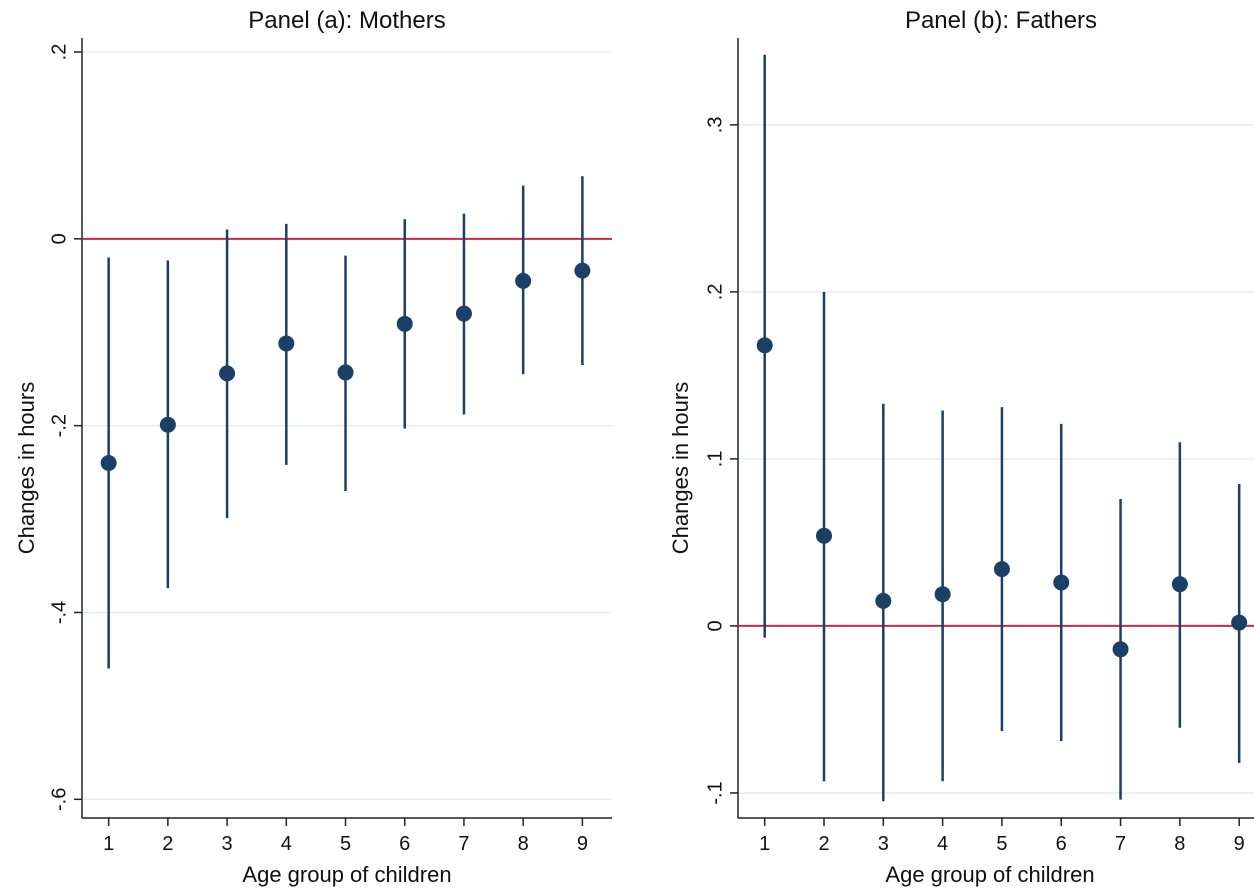 The height and width of the screenshot is (895, 1254). I want to click on y-tick-label-0: .3, so click(715, 125).